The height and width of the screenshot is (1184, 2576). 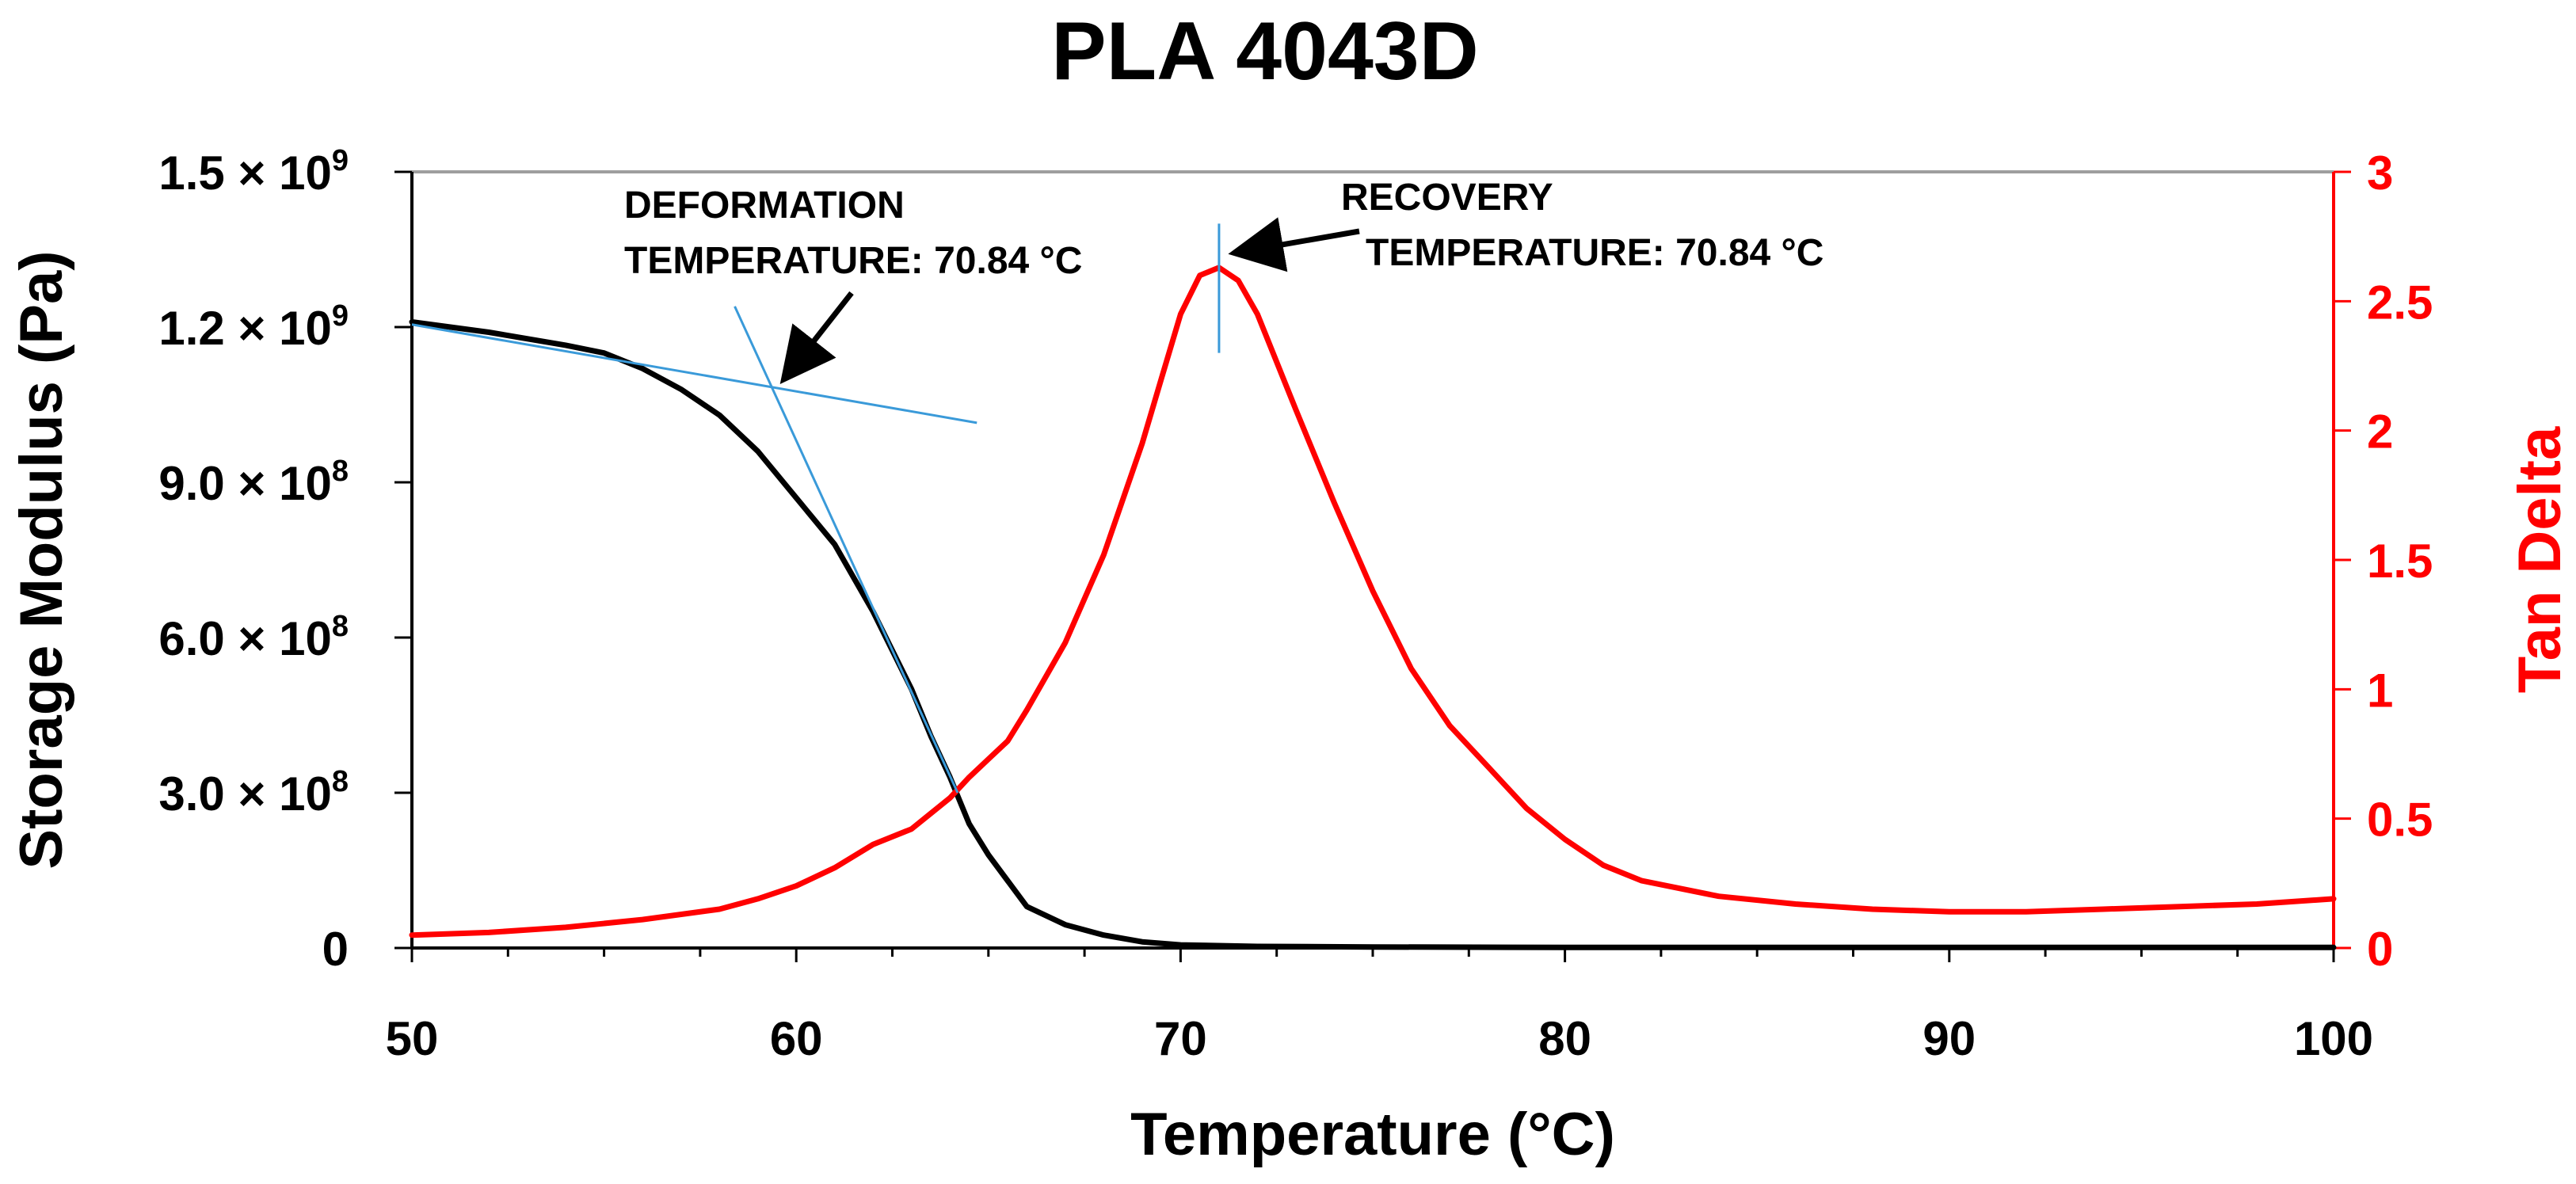 I want to click on deformation-label-line1: DEFORMATION, so click(x=764, y=206).